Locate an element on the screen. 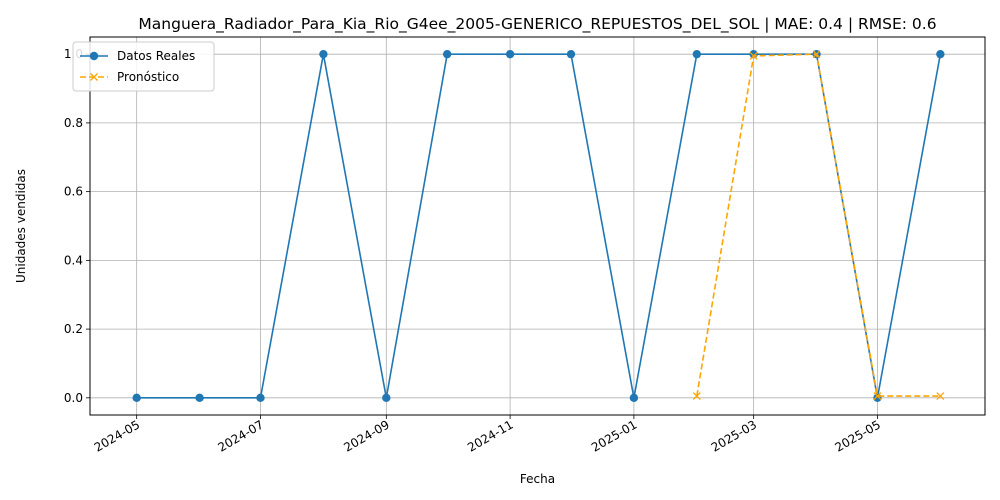  legend-label: Datos Reales is located at coordinates (156, 56).